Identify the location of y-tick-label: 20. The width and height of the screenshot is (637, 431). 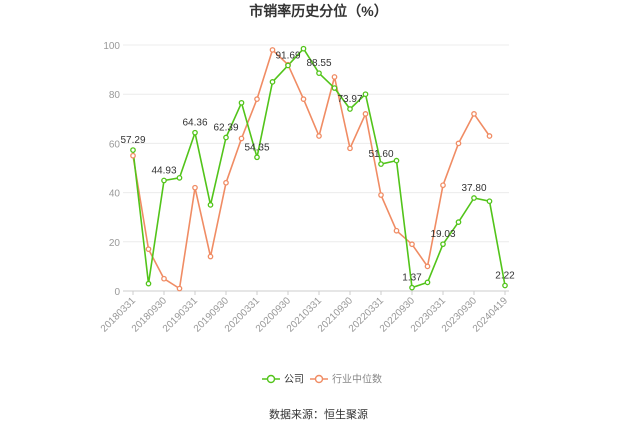
(115, 243).